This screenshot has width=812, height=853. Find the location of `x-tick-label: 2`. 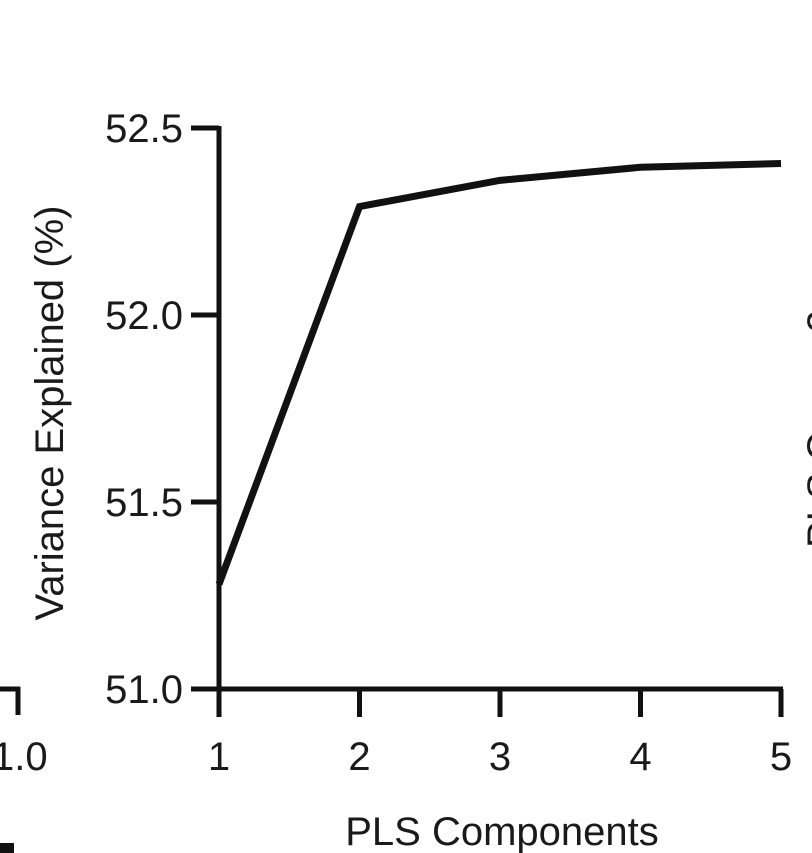

x-tick-label: 2 is located at coordinates (359, 757).